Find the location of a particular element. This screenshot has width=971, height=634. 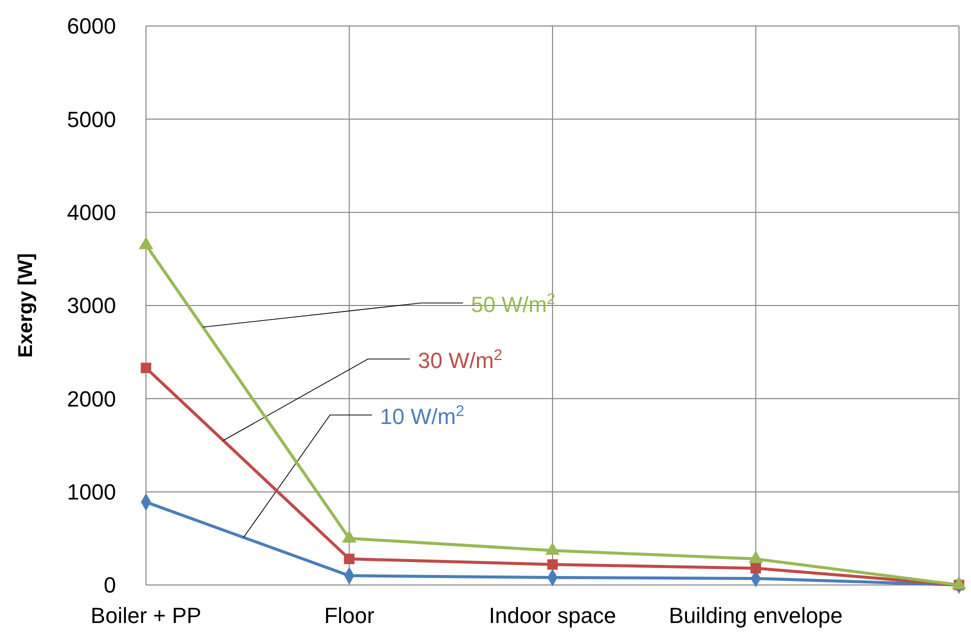

x-tick-label: Building envelope is located at coordinates (755, 615).